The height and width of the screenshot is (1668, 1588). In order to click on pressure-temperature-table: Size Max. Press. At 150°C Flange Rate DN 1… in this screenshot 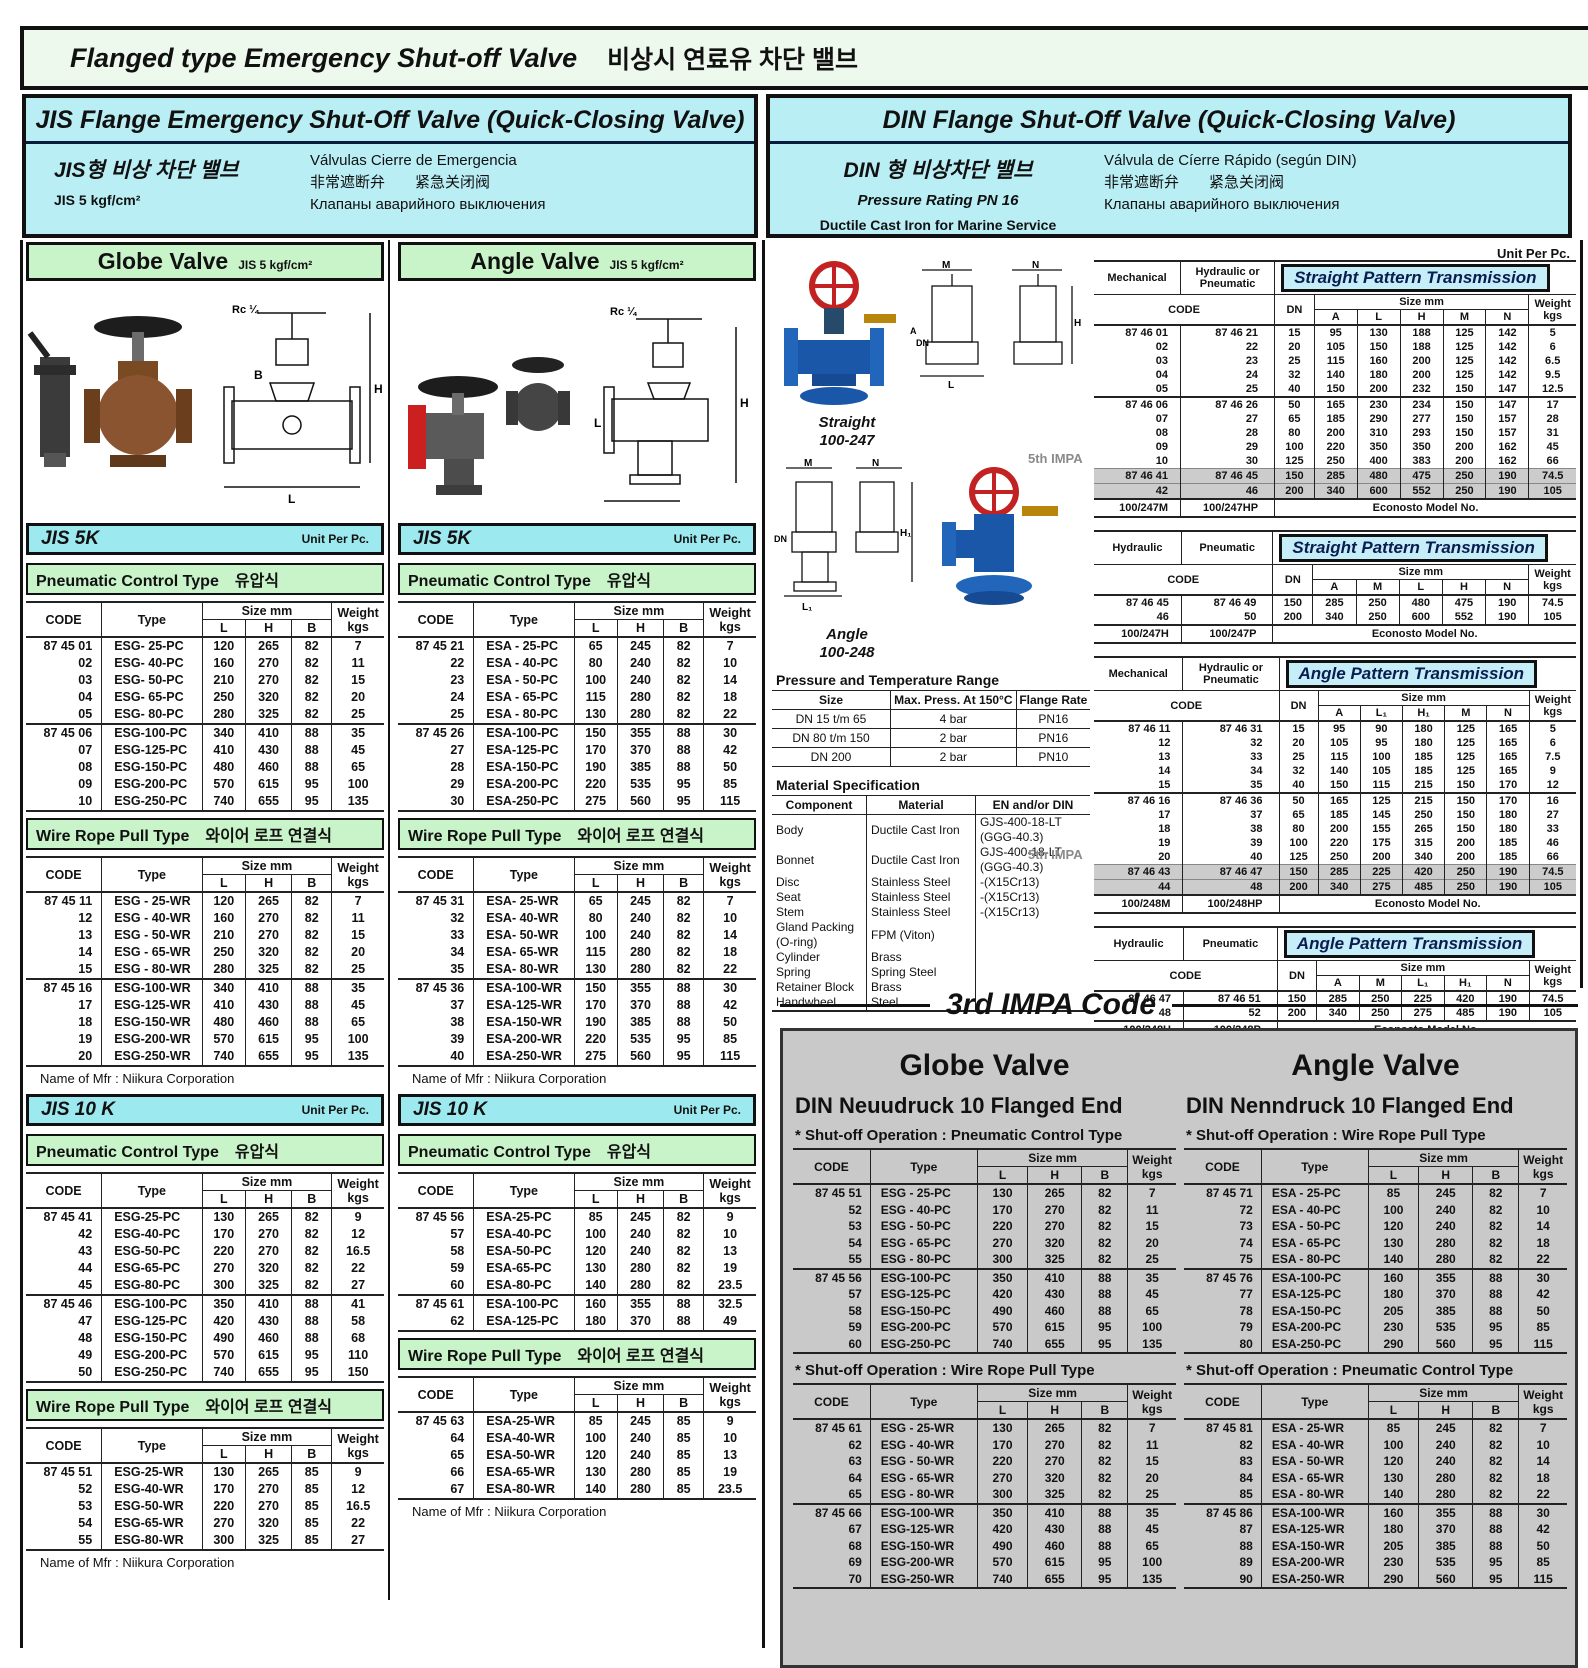, I will do `click(931, 728)`.